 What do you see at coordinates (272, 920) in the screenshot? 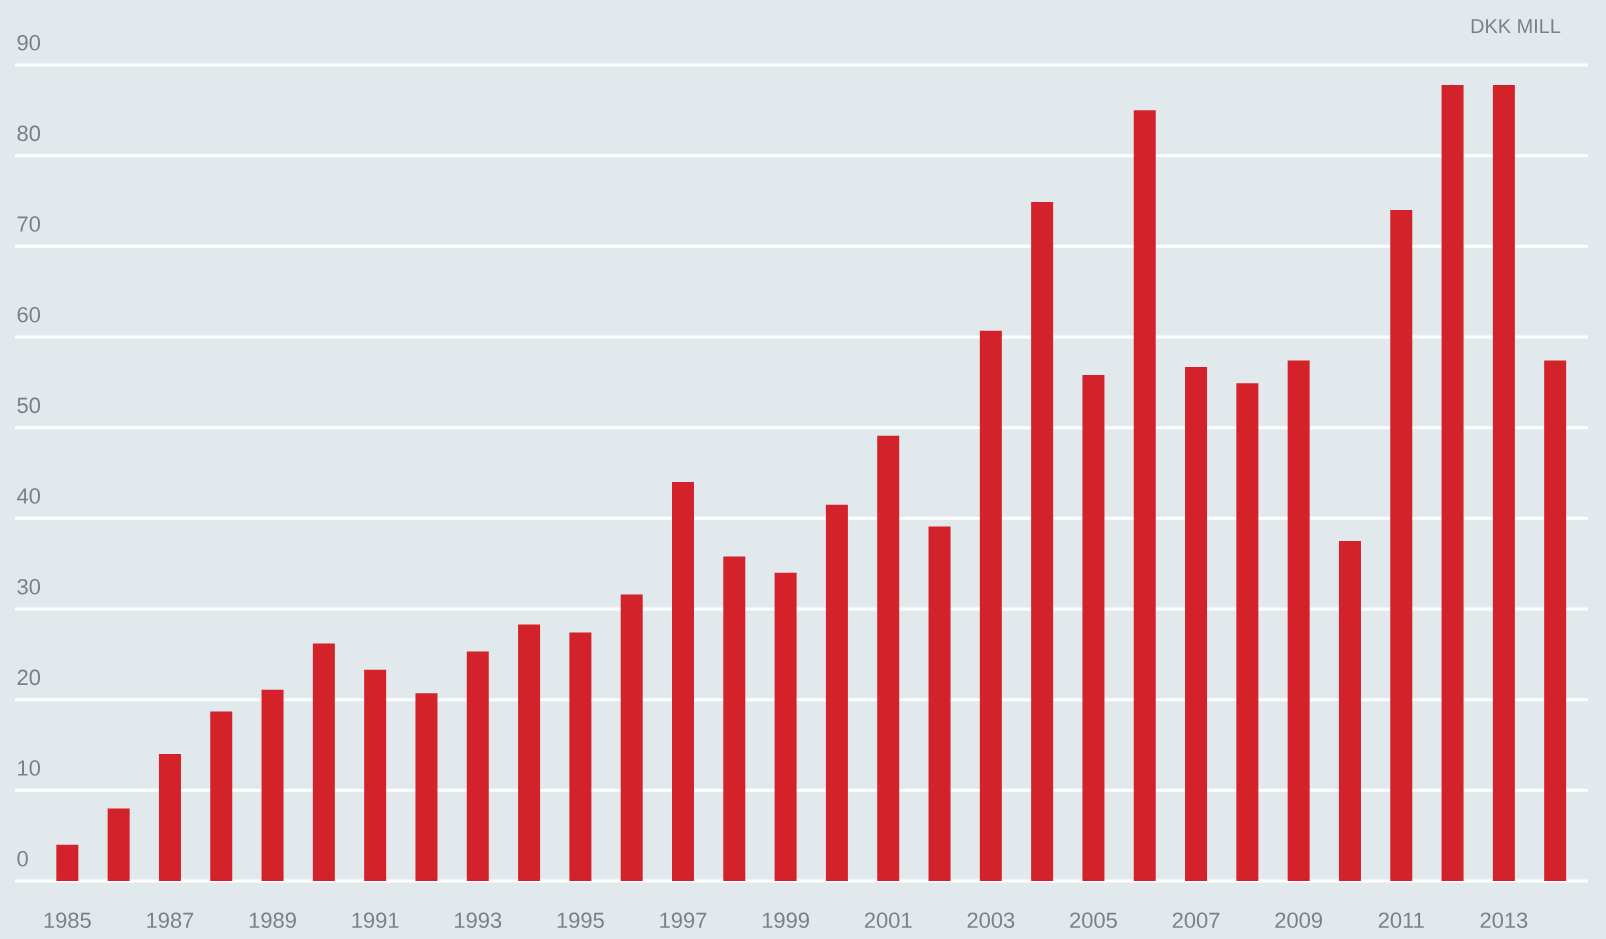
I see `x-tick-label: 1989` at bounding box center [272, 920].